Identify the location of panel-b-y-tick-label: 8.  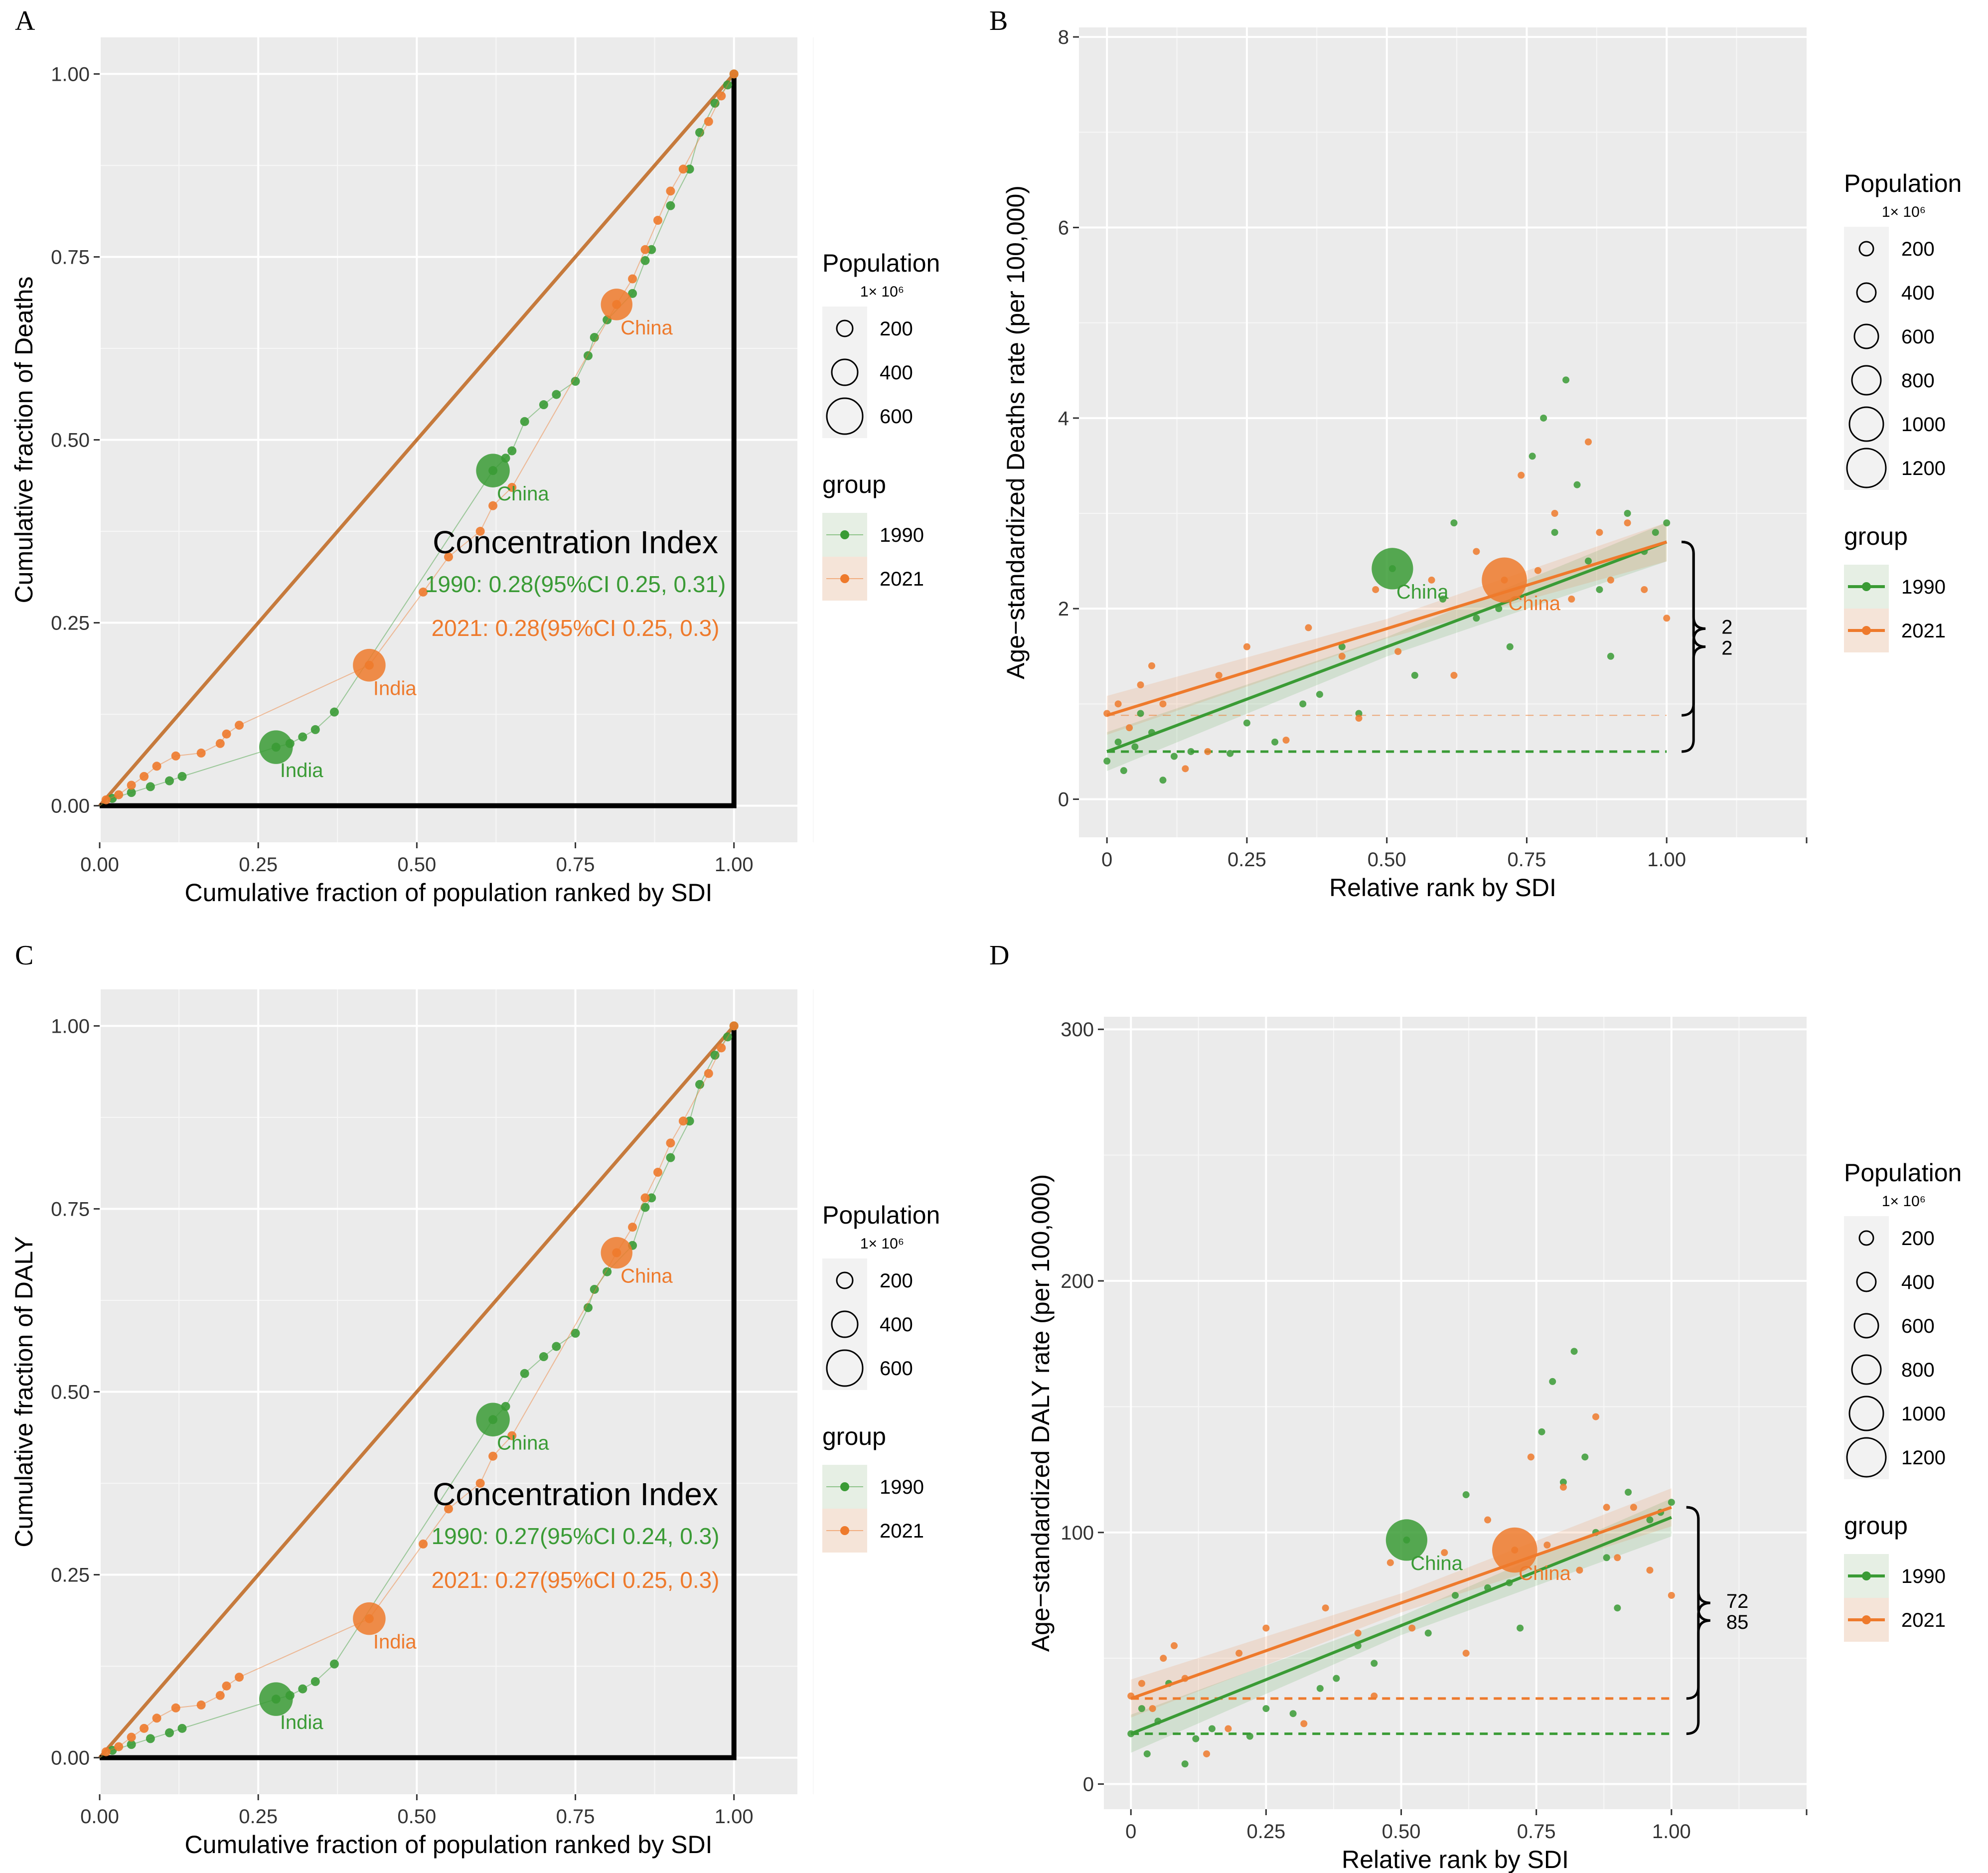
(1063, 37).